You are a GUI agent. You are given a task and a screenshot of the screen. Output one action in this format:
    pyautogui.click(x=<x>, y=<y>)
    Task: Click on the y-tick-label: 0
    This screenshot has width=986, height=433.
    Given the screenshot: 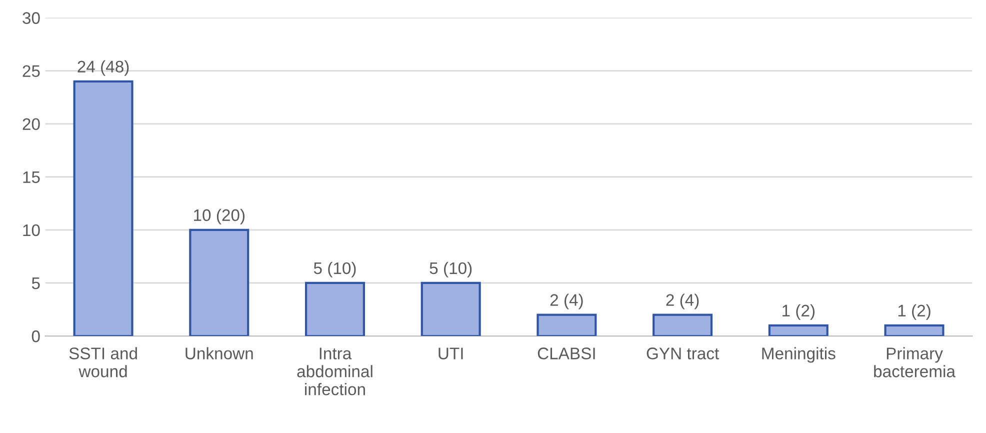 What is the action you would take?
    pyautogui.click(x=36, y=336)
    